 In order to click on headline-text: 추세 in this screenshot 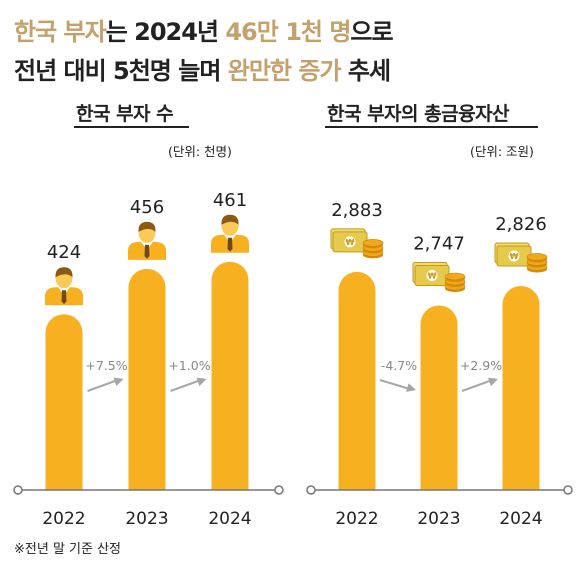, I will do `click(365, 71)`.